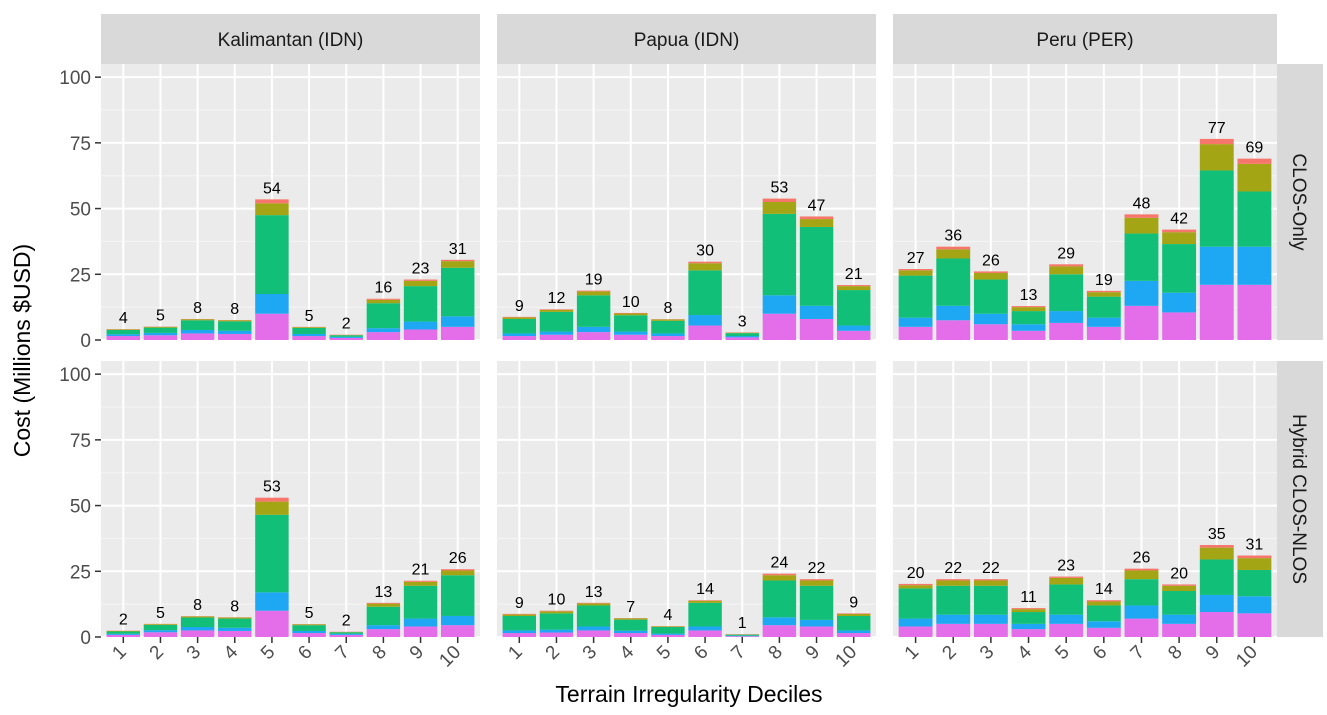  I want to click on bar-total-label: 9, so click(519, 306).